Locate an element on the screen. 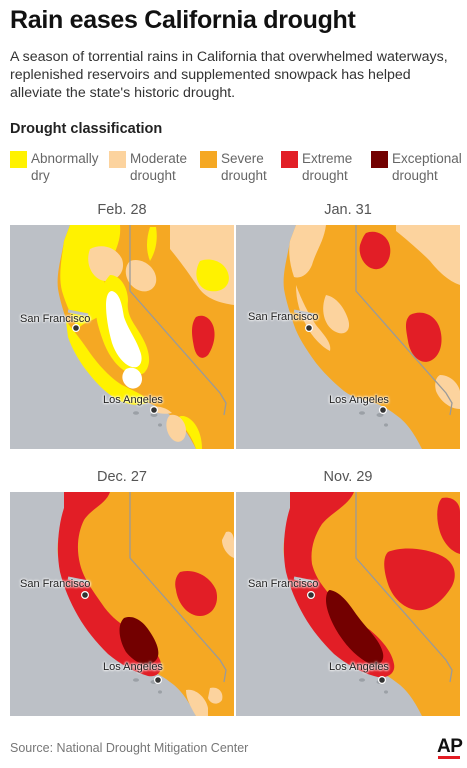  map-date-nov-29: Nov. 29 is located at coordinates (348, 477).